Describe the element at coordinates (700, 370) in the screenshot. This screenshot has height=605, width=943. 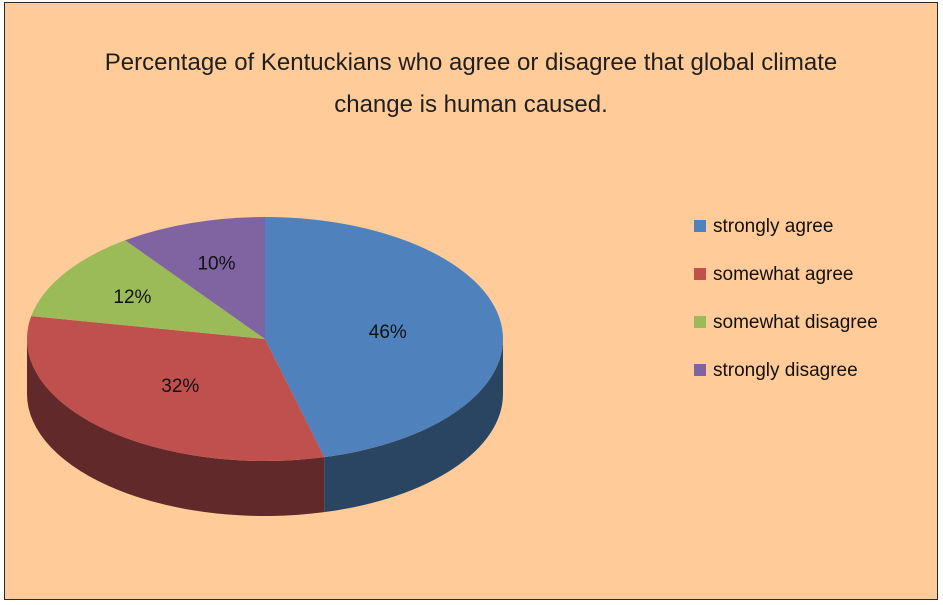
I see `legend-swatch-strongly-disagree` at that location.